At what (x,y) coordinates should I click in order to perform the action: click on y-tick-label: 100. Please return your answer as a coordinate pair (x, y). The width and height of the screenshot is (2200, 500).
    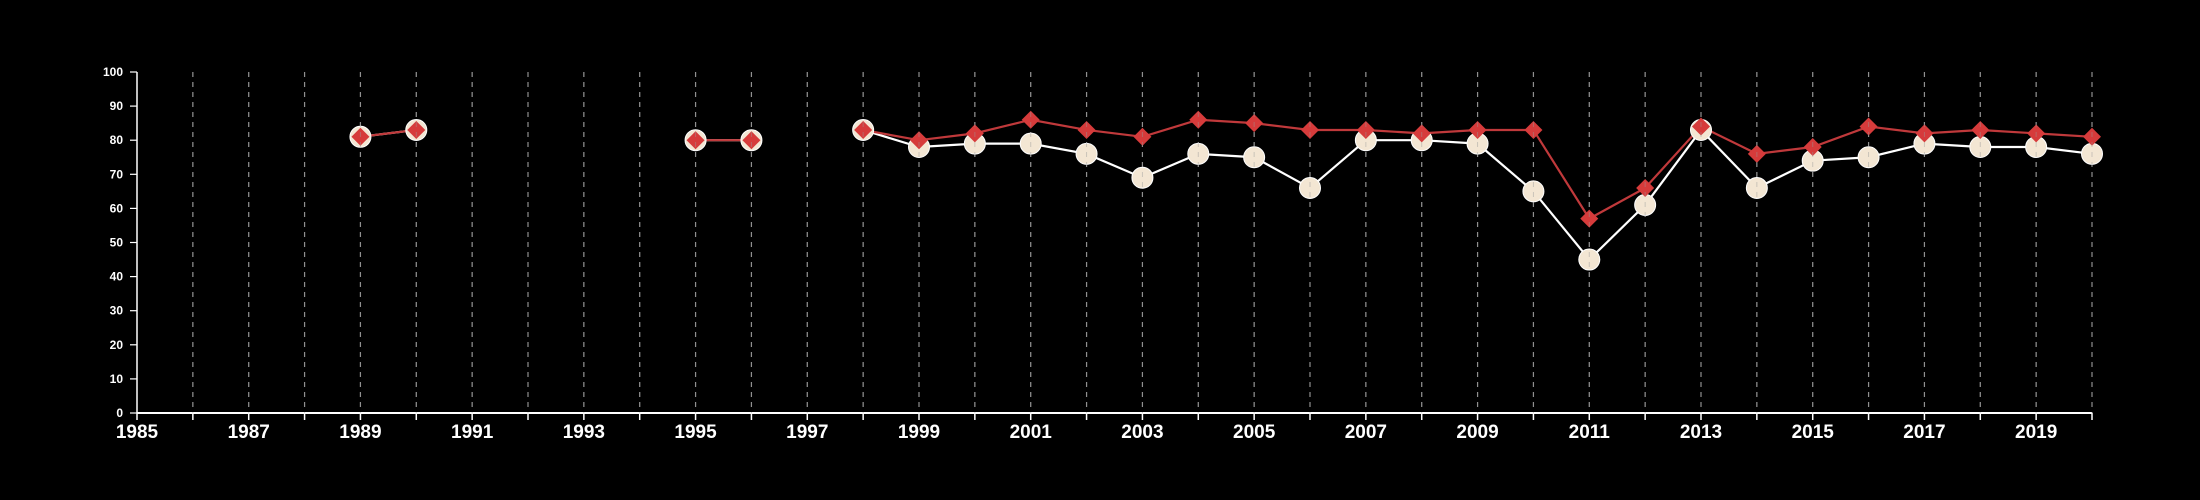
    Looking at the image, I should click on (113, 72).